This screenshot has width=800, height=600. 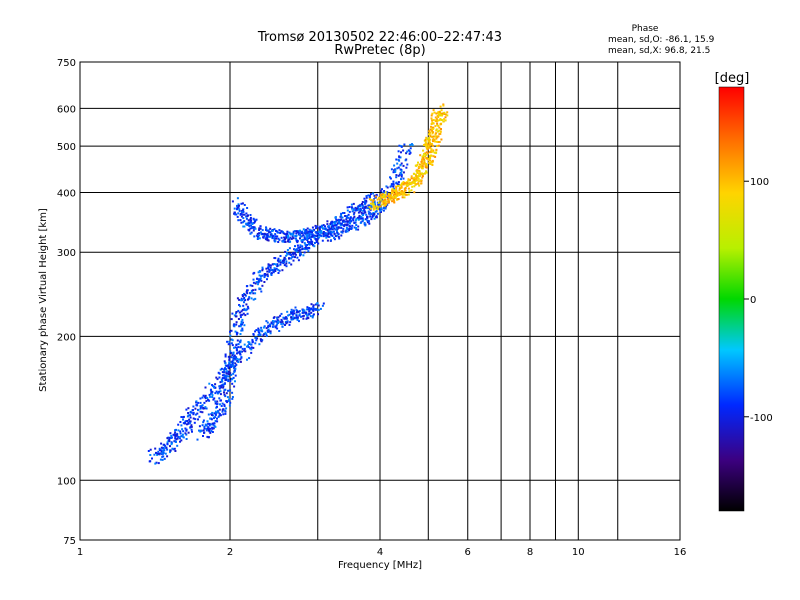 What do you see at coordinates (680, 552) in the screenshot?
I see `x-tick-label: 16` at bounding box center [680, 552].